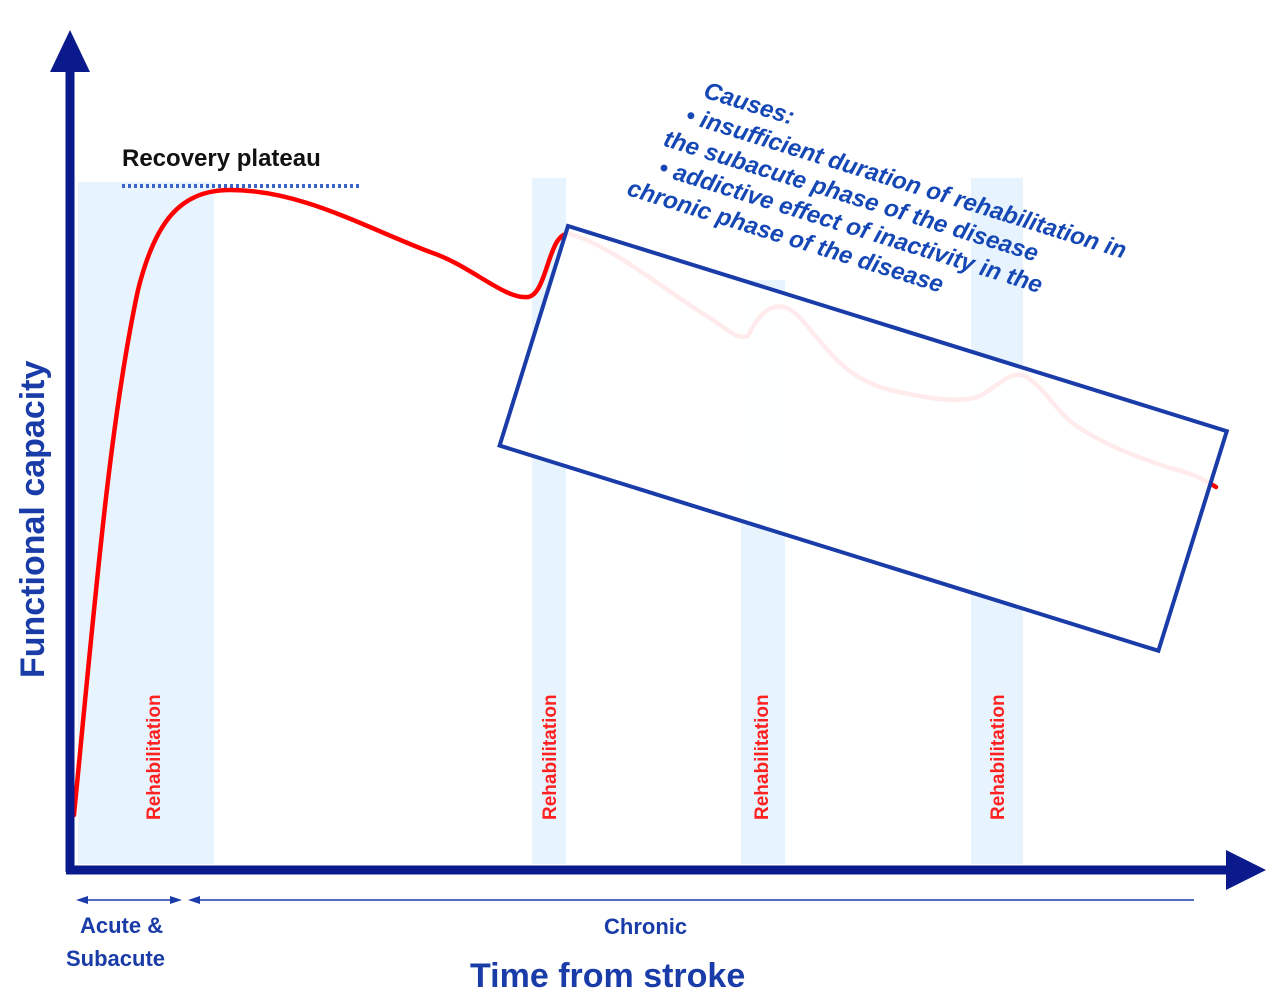 The height and width of the screenshot is (994, 1284). I want to click on phase-label-acute-line1: Acute &, so click(121, 925).